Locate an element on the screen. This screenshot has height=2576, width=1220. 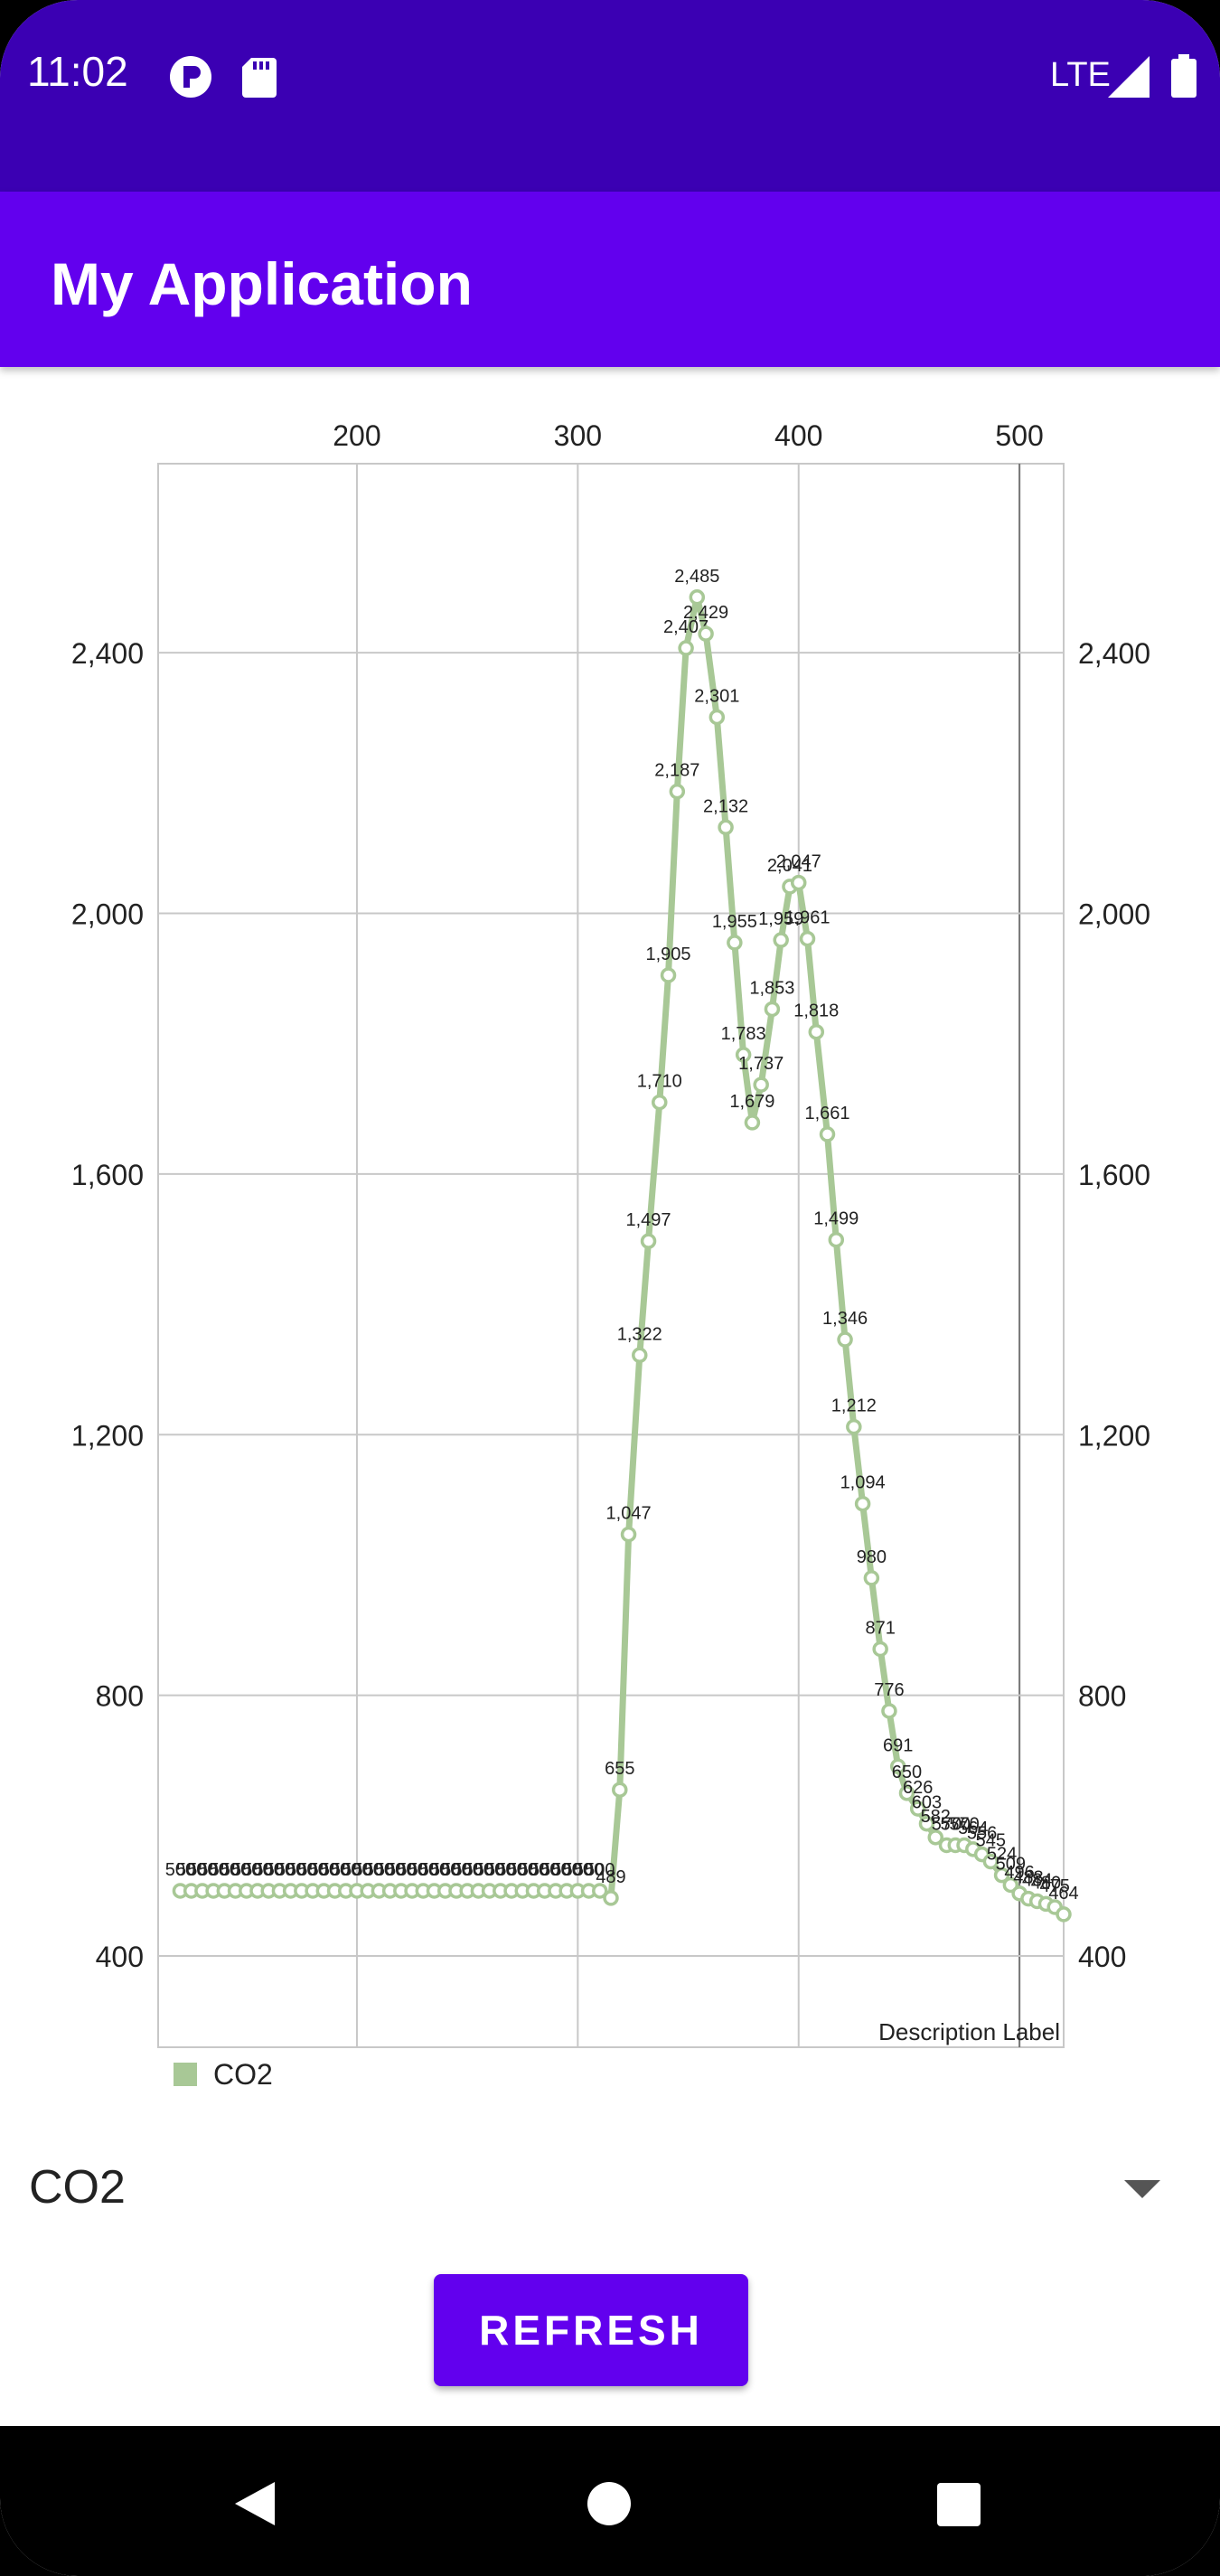
x-tick-label: 400 is located at coordinates (798, 435).